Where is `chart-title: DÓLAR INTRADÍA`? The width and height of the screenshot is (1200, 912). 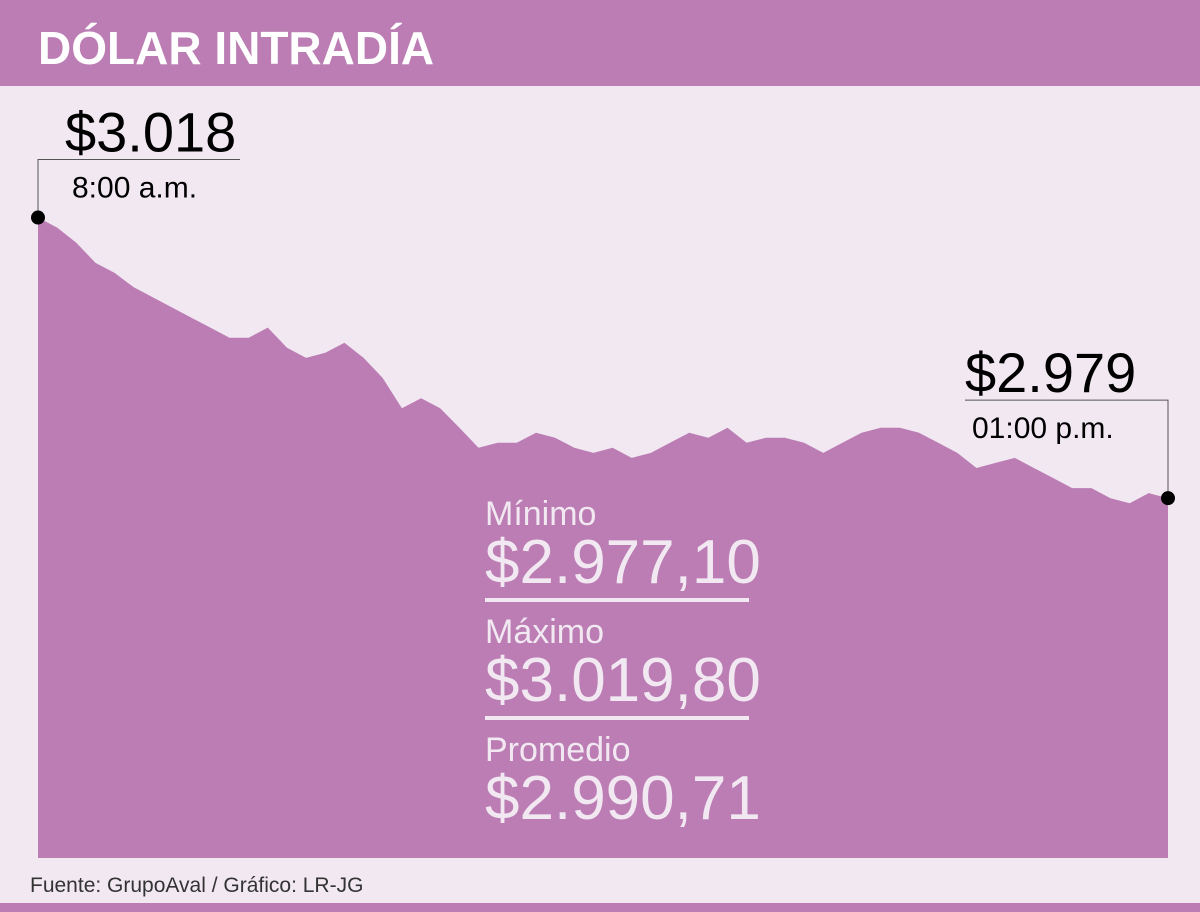 chart-title: DÓLAR INTRADÍA is located at coordinates (236, 48).